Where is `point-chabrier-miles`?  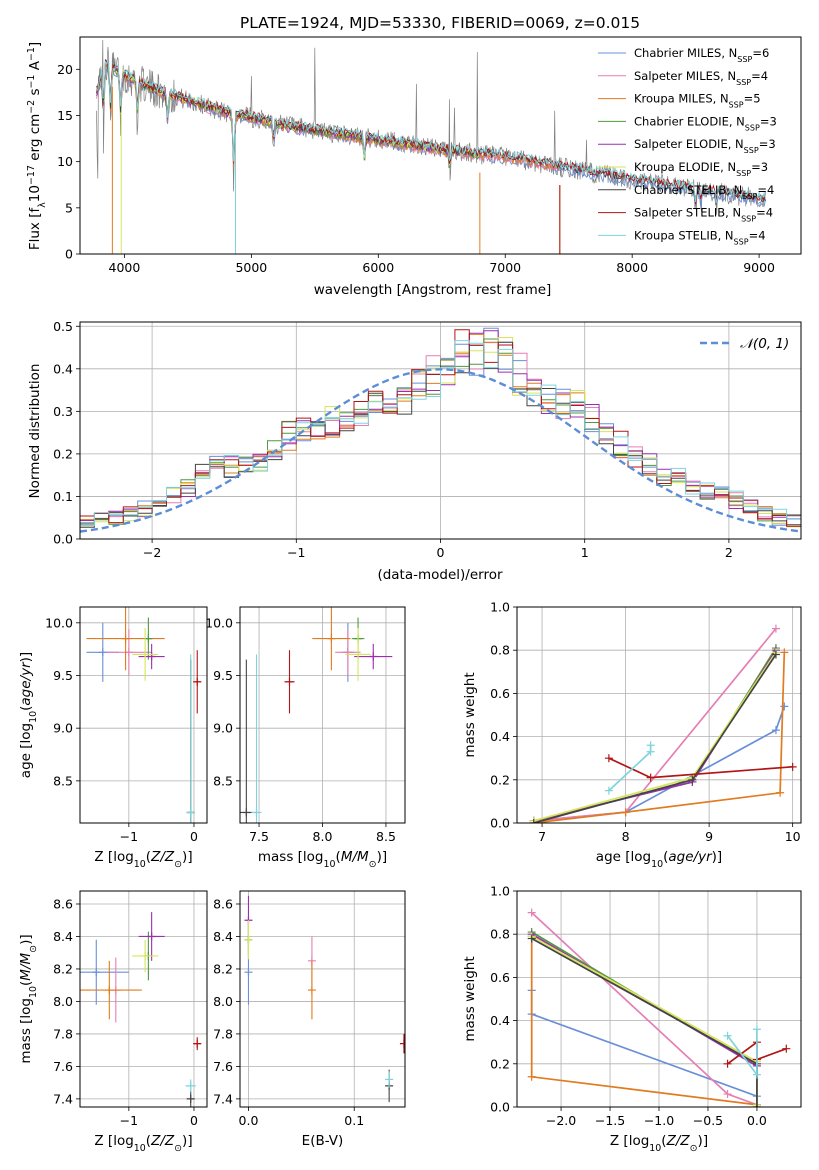 point-chabrier-miles is located at coordinates (775, 730).